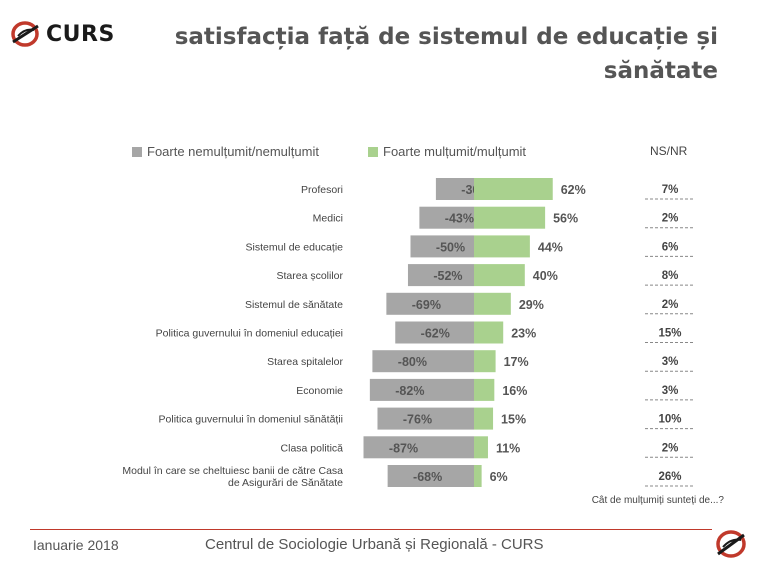  What do you see at coordinates (531, 305) in the screenshot?
I see `positive-value-label: 29%` at bounding box center [531, 305].